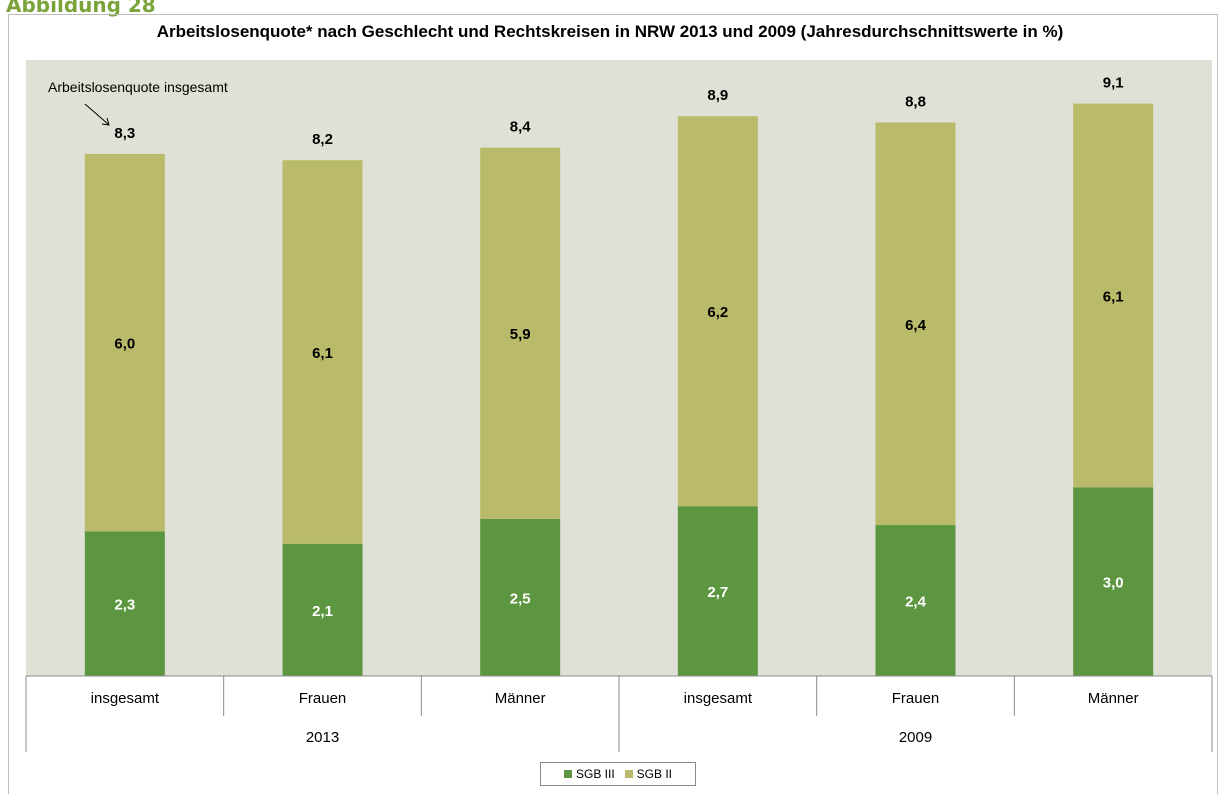 The width and height of the screenshot is (1220, 794). Describe the element at coordinates (1113, 698) in the screenshot. I see `category-label-5: Männer` at that location.